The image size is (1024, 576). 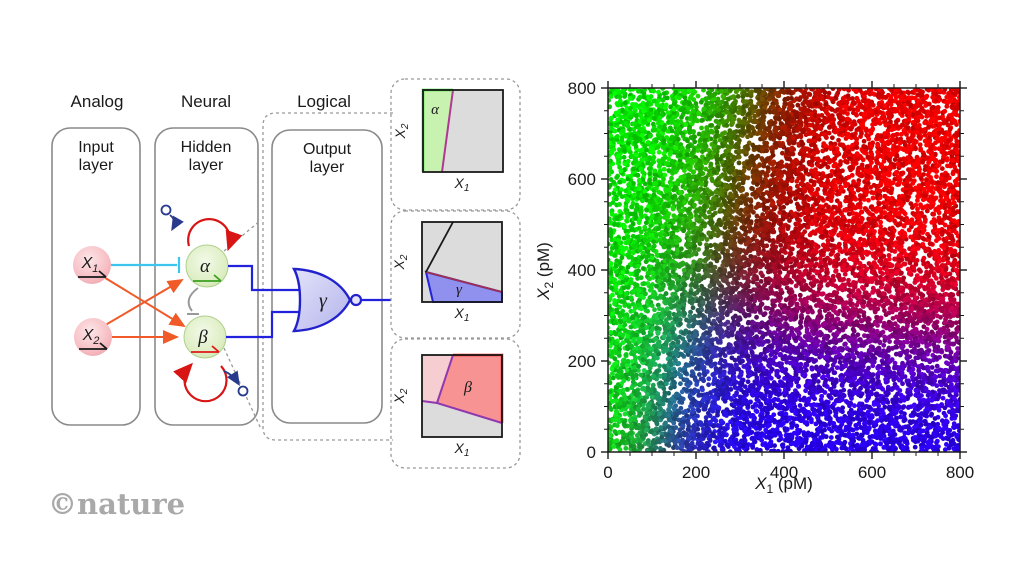 I want to click on hidden-layer-box, so click(x=206, y=276).